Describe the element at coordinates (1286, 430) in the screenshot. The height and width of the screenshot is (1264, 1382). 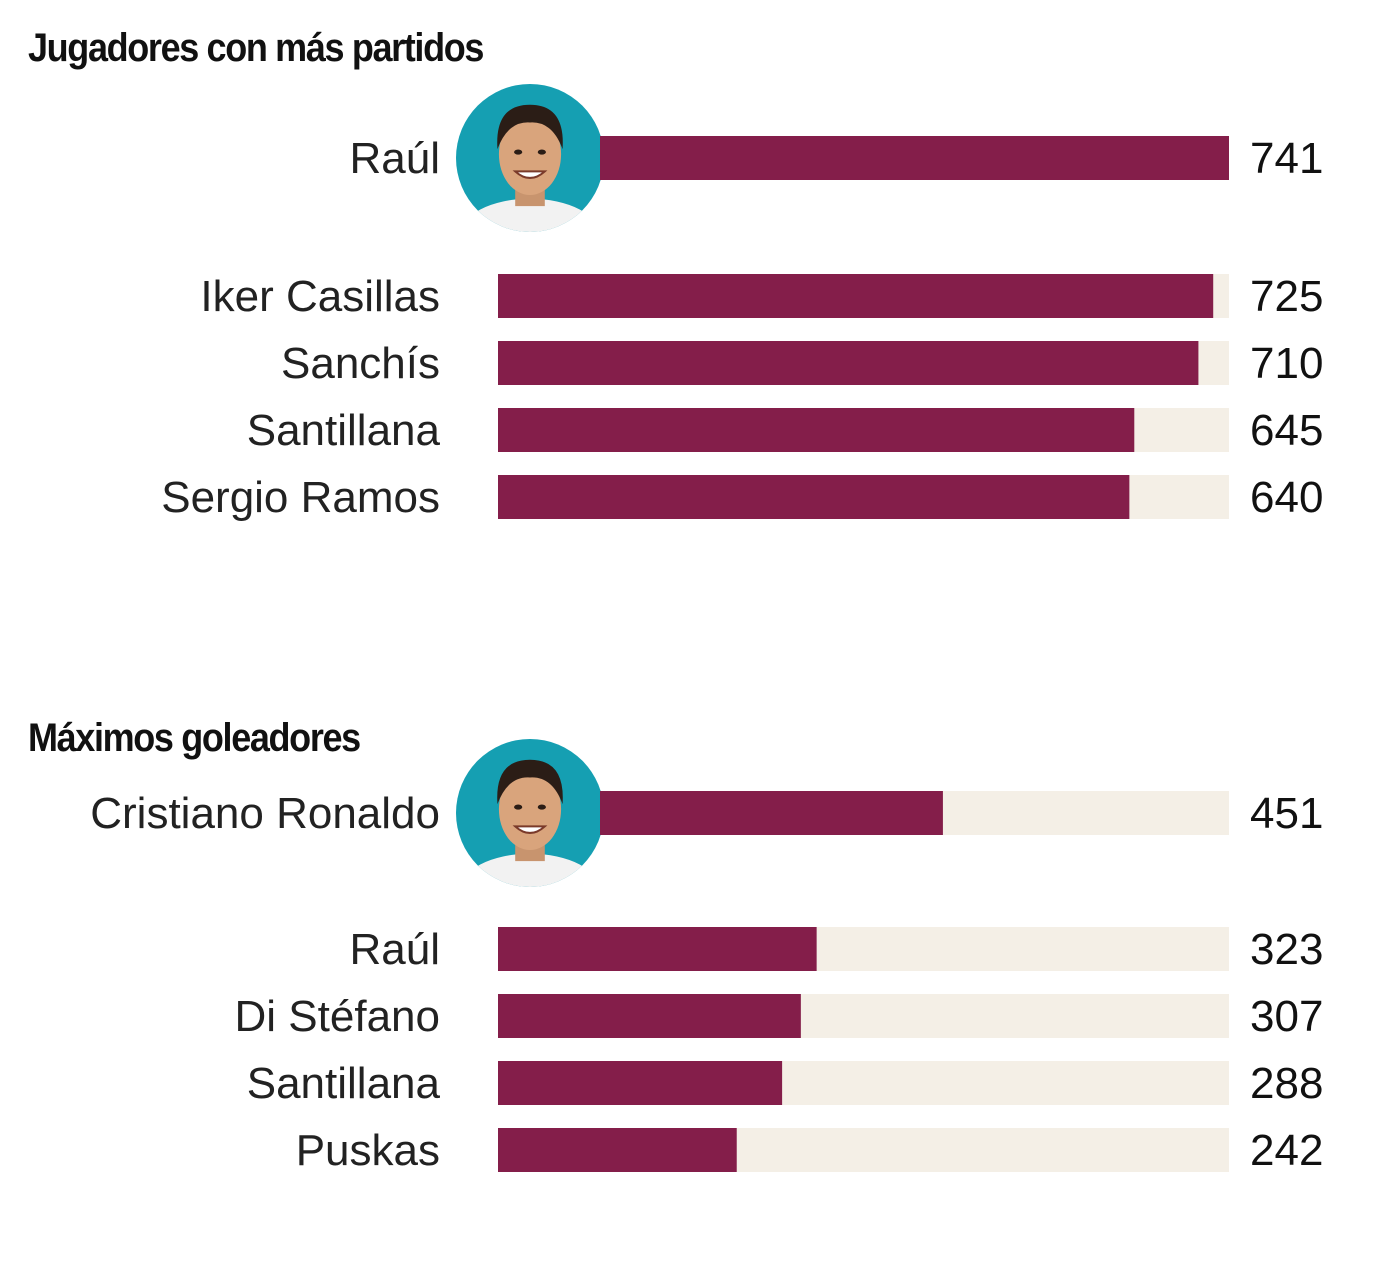
I see `value-label: 645` at that location.